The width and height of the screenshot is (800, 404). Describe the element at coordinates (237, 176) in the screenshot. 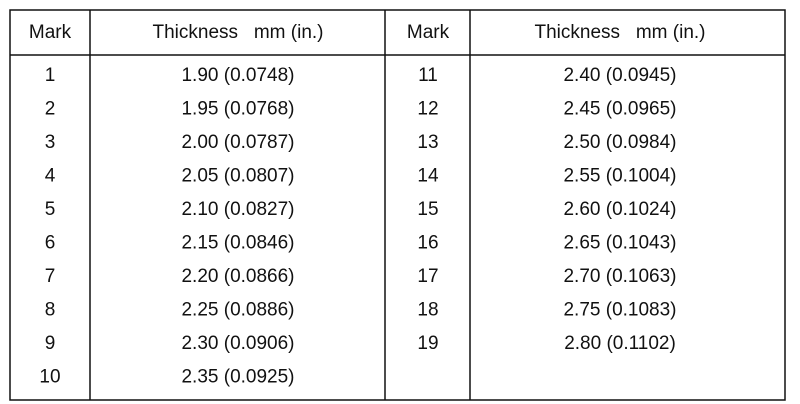

I see `thickness-cell: 2.05 (0.0807)` at that location.